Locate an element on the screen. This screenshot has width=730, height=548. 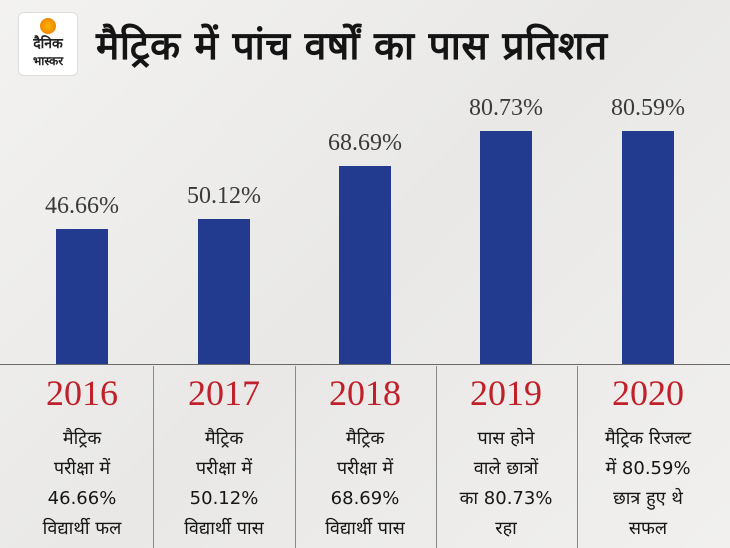
year-description-2018: मैट्रिक परीक्षा में 68.69% विद्यार्थी पास is located at coordinates (365, 484).